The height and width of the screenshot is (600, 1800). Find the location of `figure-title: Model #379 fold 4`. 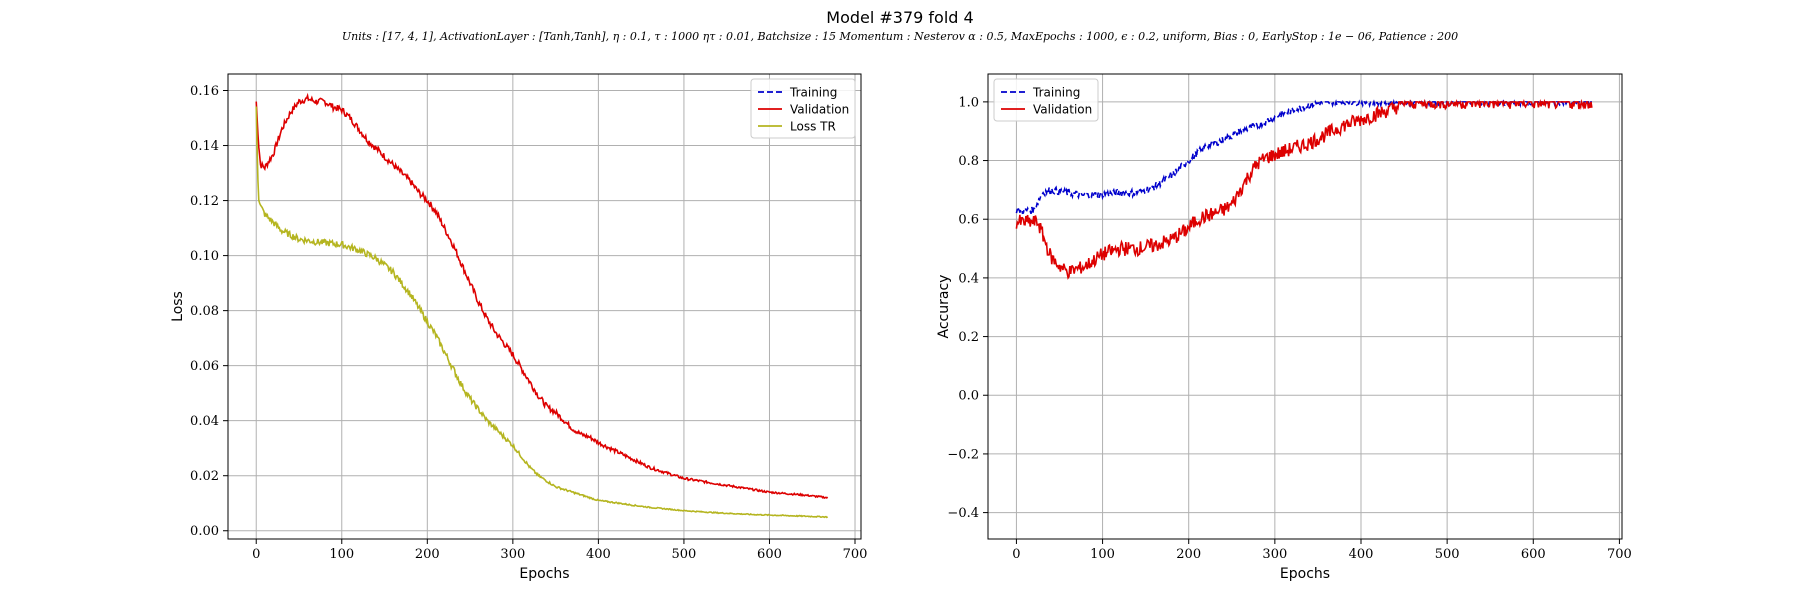

figure-title: Model #379 fold 4 is located at coordinates (900, 17).